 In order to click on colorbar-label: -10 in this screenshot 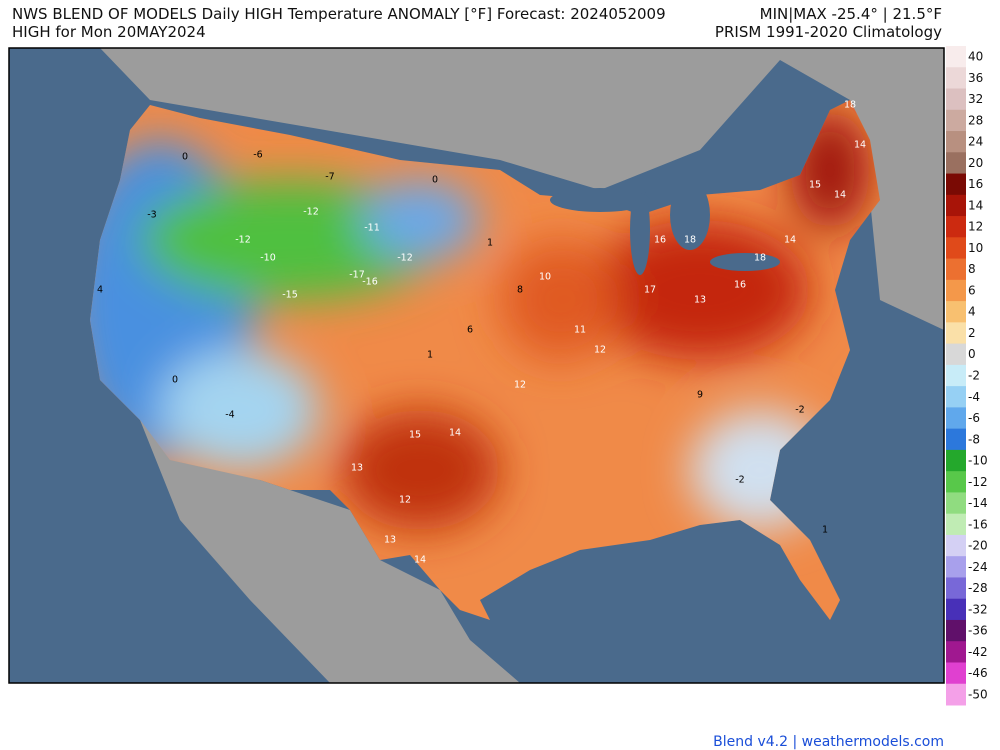, I will do `click(978, 461)`.